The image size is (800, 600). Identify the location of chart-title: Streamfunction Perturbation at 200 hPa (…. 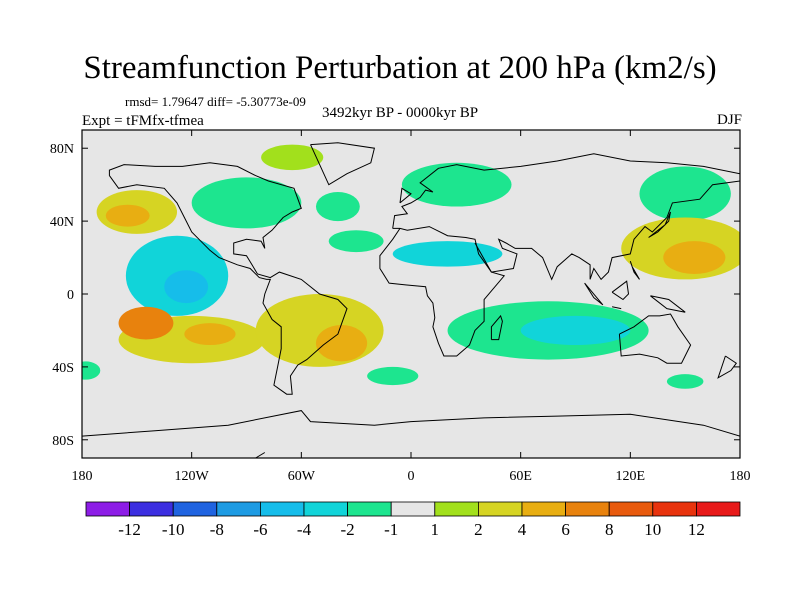
(400, 68).